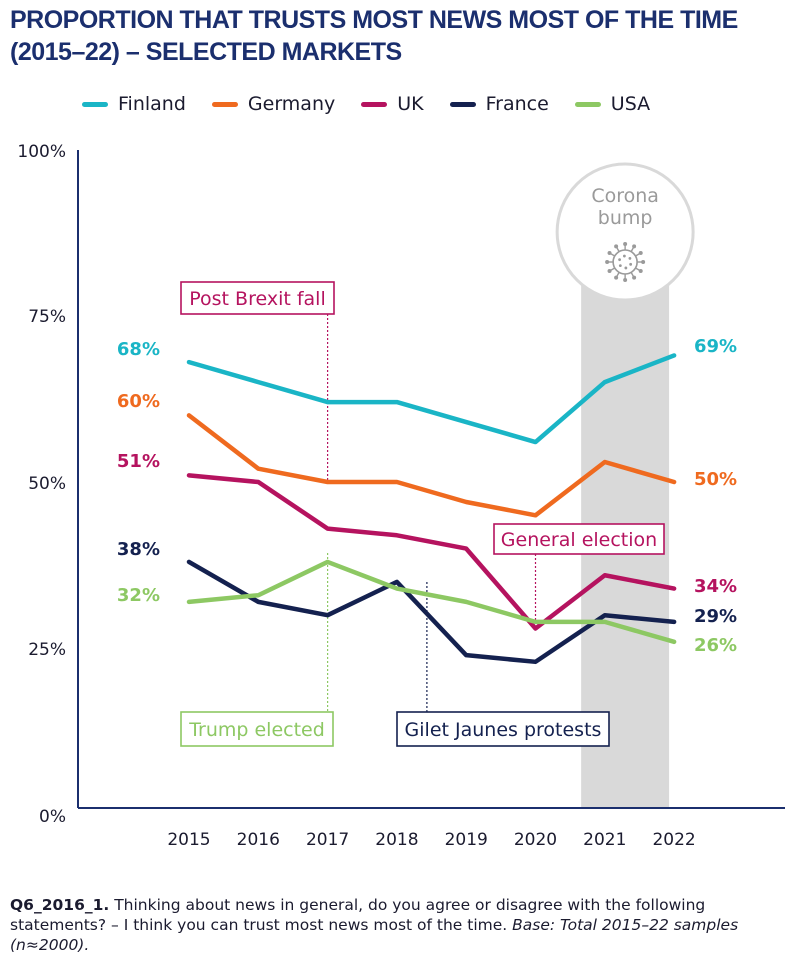 Image resolution: width=804 pixels, height=974 pixels. I want to click on series-line-uk, so click(431, 552).